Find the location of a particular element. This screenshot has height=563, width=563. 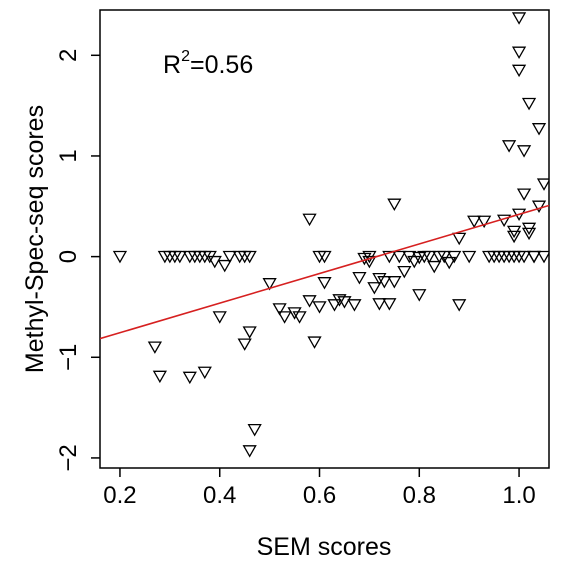

x-tick-label: 0.8 is located at coordinates (419, 495).